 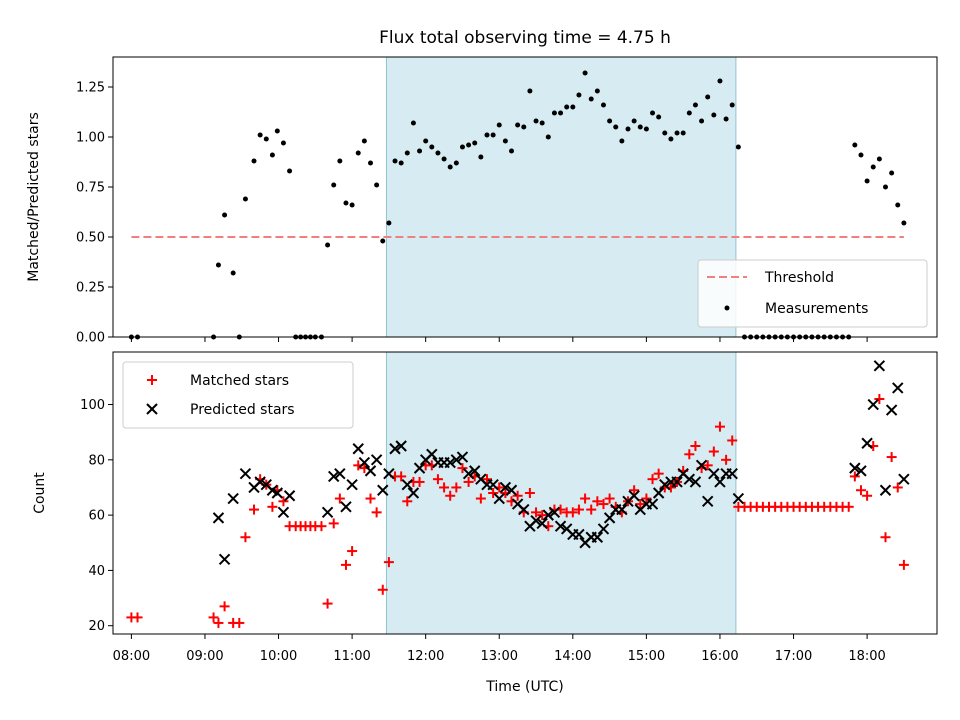 I want to click on x-tick-label: 15:00, so click(x=646, y=656).